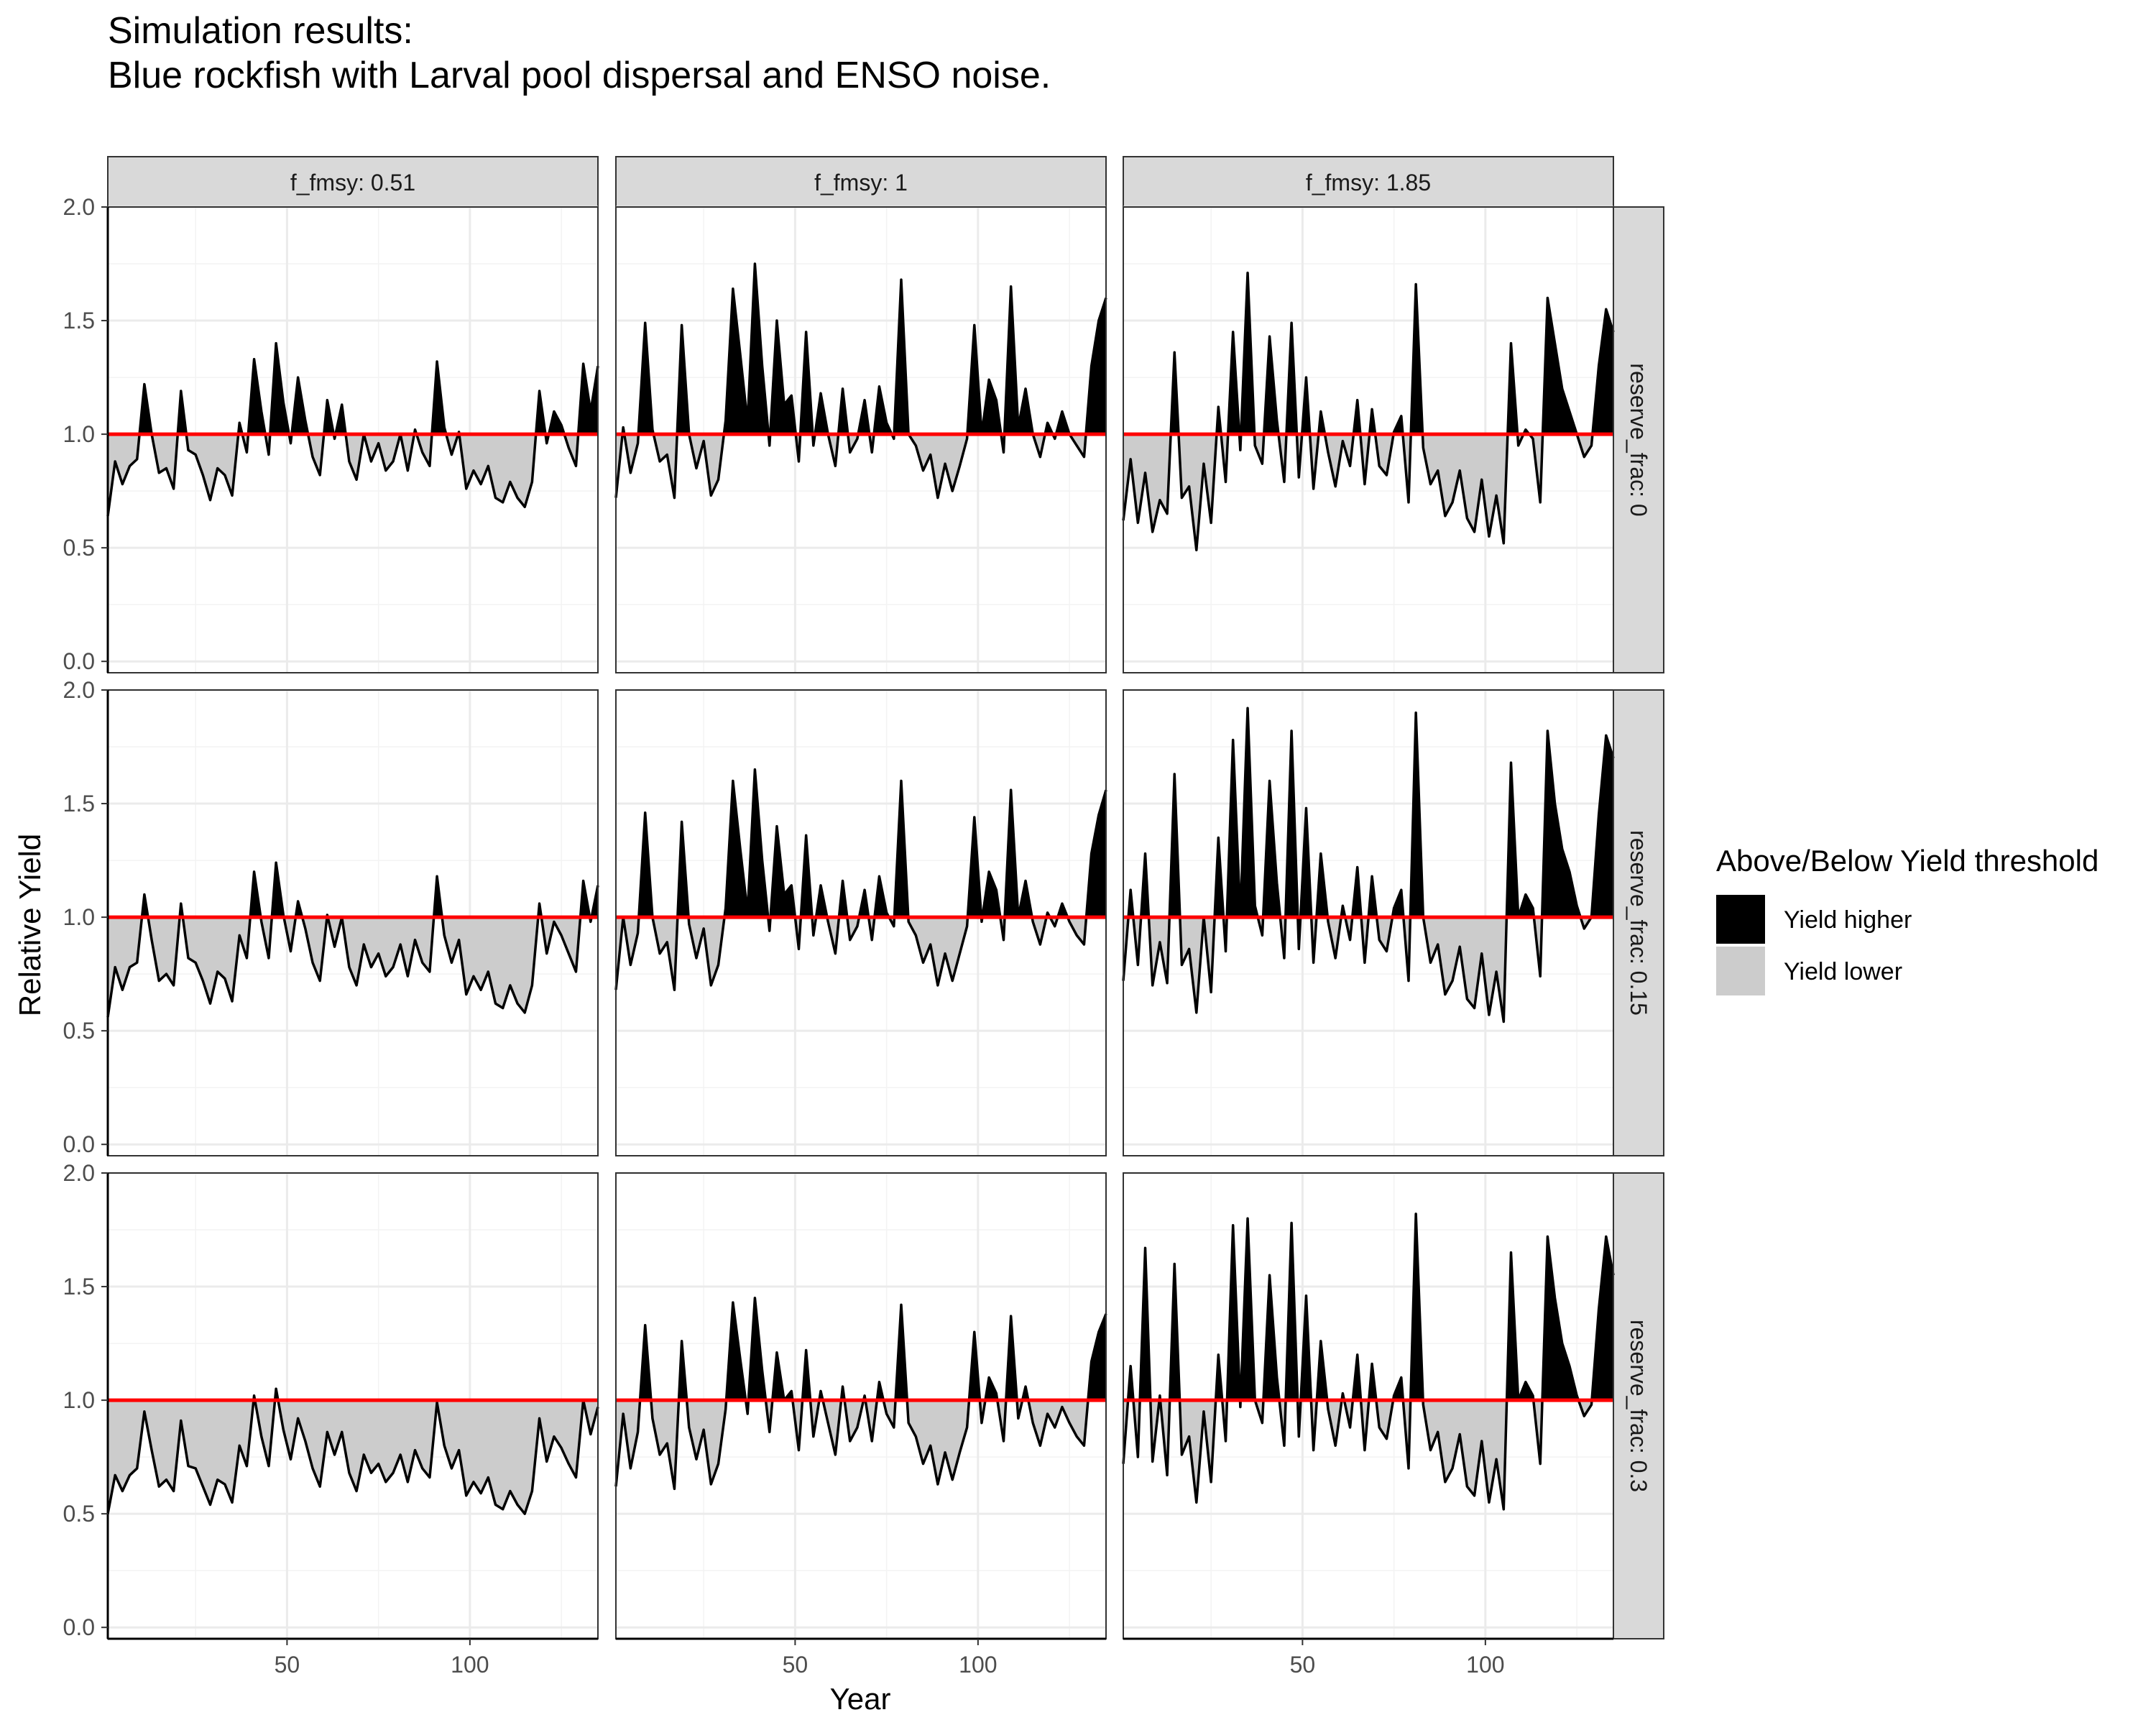 The image size is (2156, 1725). I want to click on legend-label-yield-lower: Yield lower, so click(1843, 971).